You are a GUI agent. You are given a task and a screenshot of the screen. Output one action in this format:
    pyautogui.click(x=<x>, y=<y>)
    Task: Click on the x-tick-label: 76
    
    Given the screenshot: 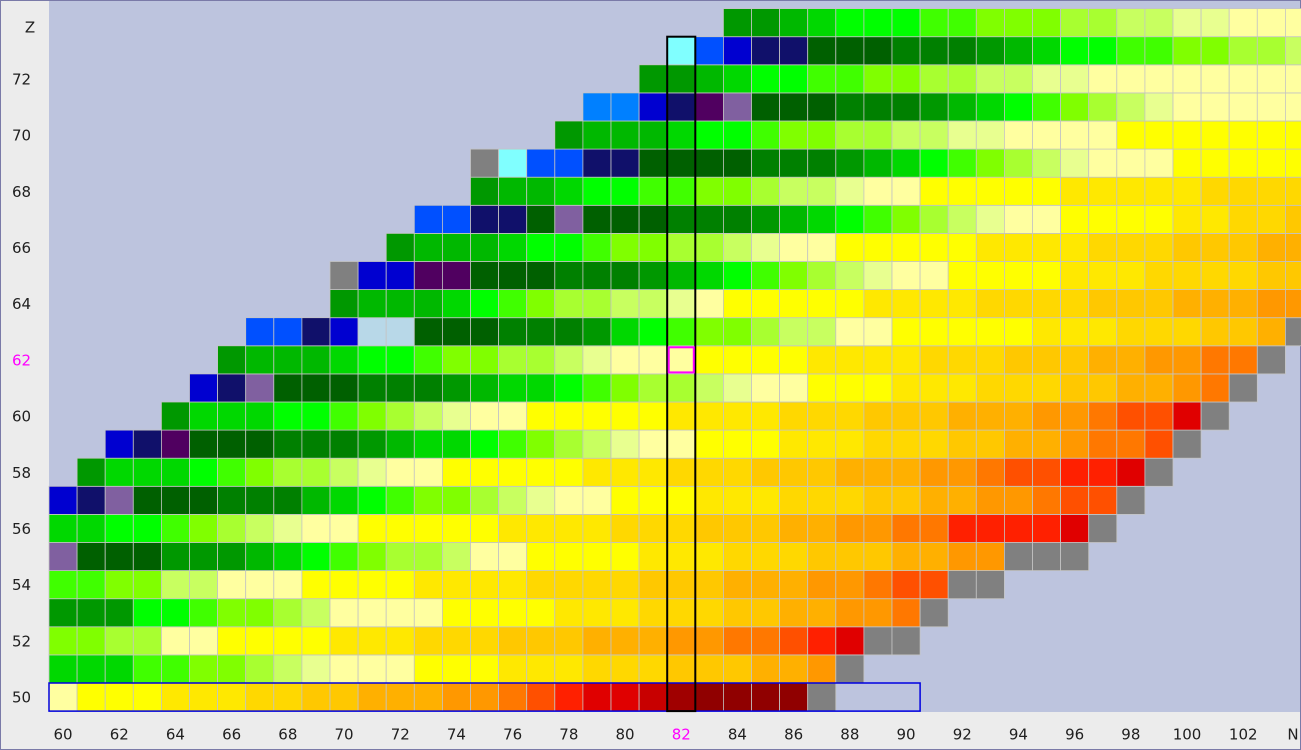 What is the action you would take?
    pyautogui.click(x=512, y=735)
    